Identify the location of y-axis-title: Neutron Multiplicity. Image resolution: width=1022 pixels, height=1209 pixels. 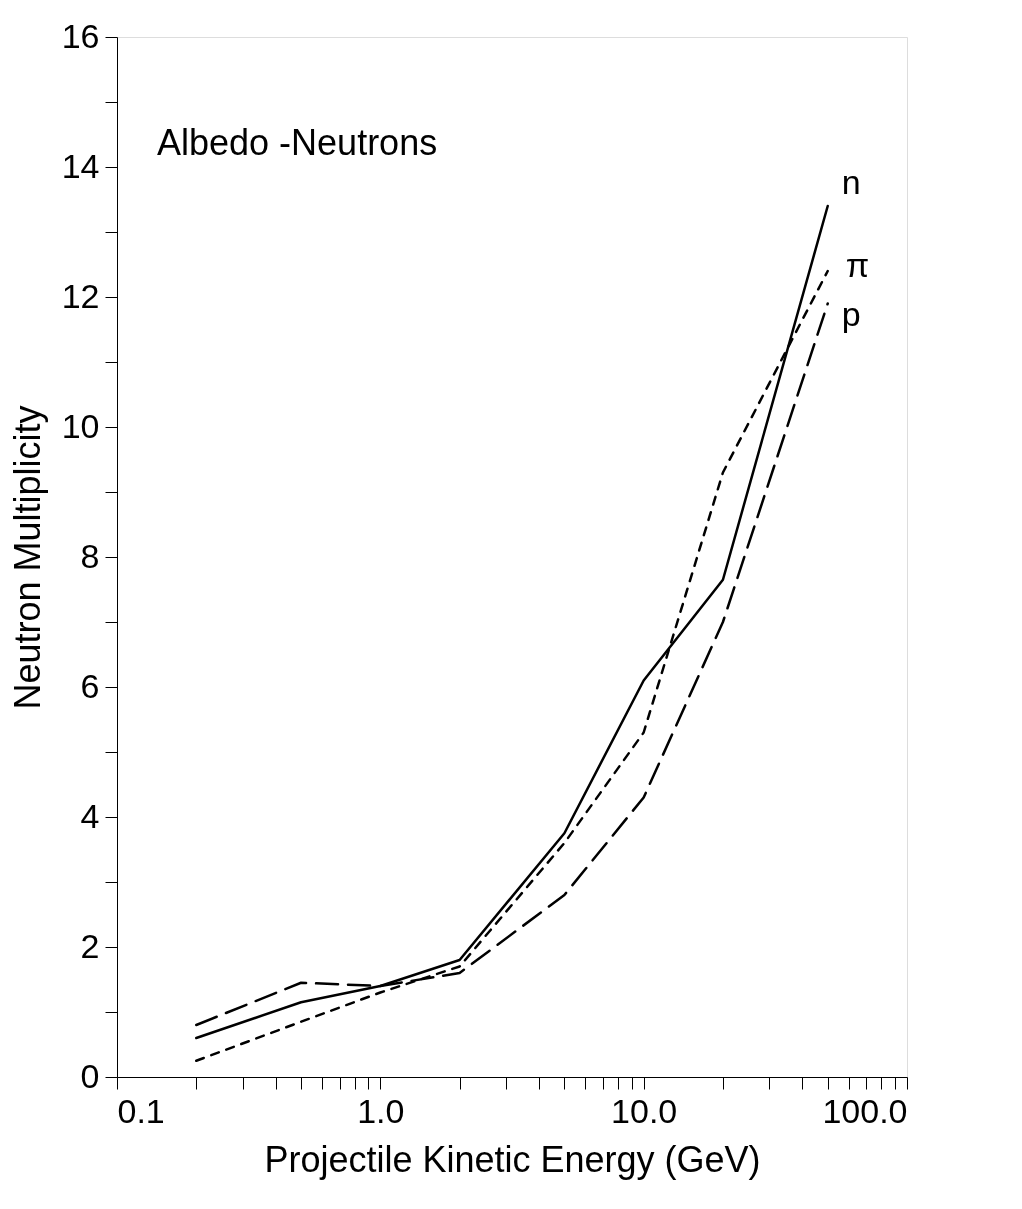
(27, 557).